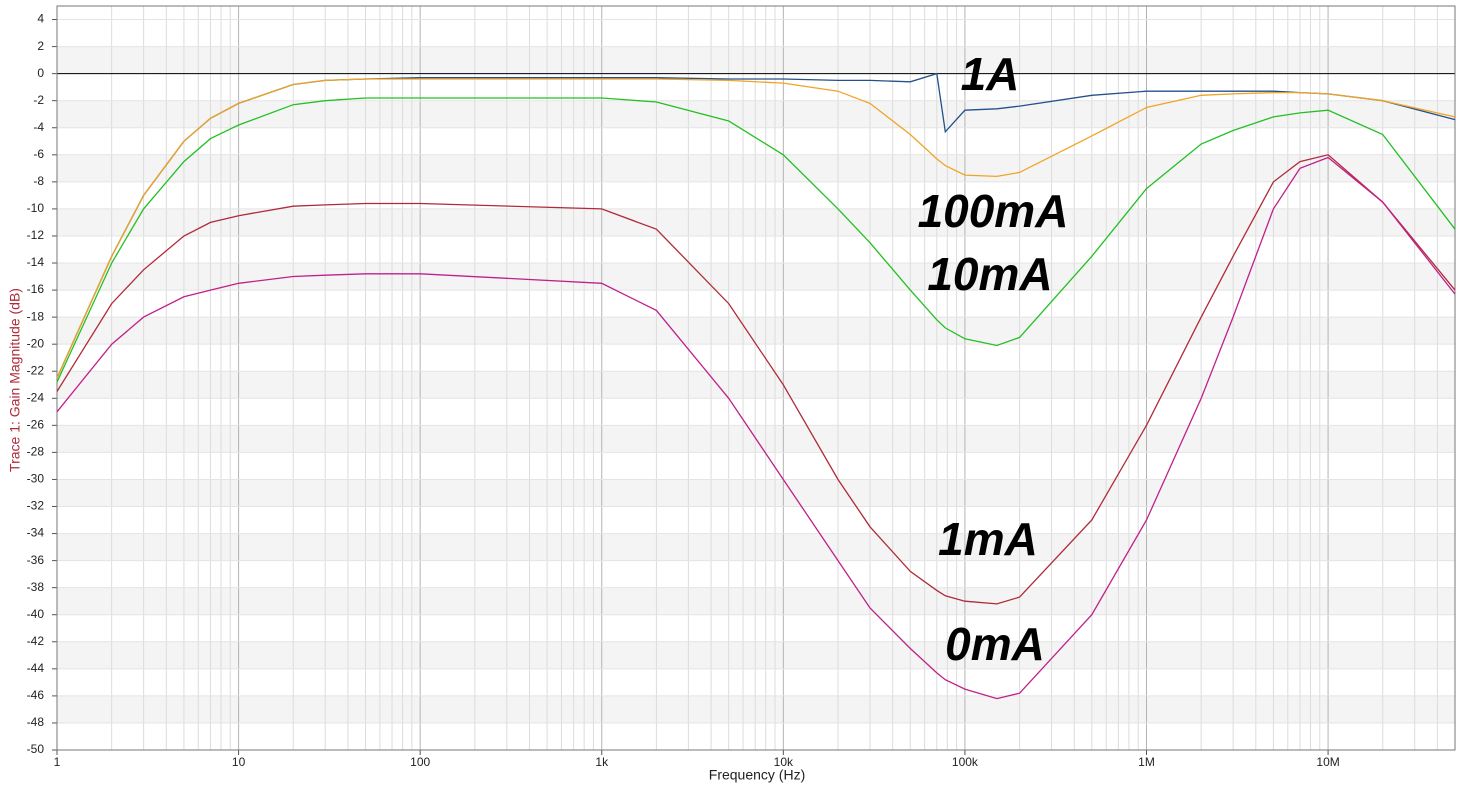 The image size is (1466, 789). Describe the element at coordinates (36, 289) in the screenshot. I see `y-tick-label: -16` at that location.